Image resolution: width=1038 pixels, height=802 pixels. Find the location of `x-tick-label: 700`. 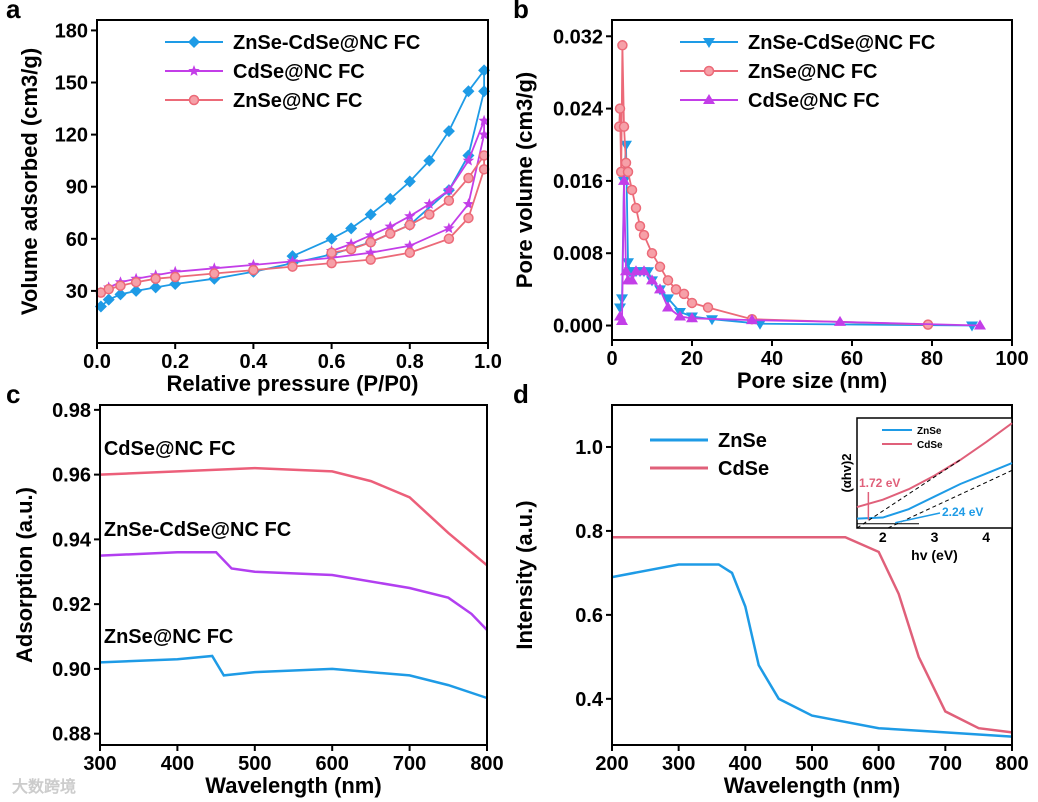

x-tick-label: 700 is located at coordinates (945, 764).